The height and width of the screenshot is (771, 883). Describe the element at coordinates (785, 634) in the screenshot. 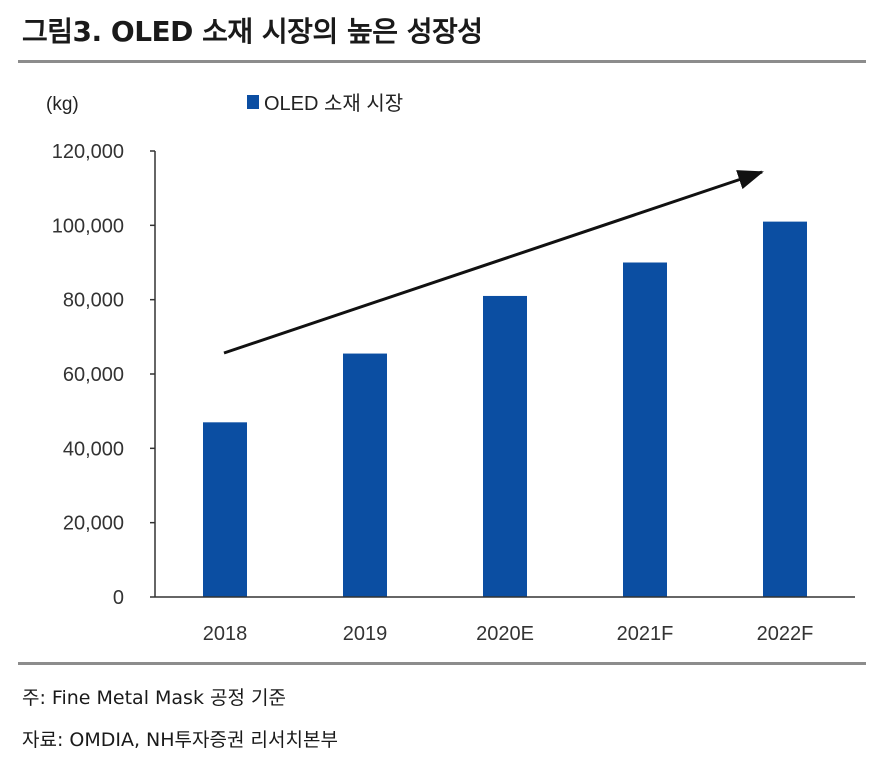

I see `x-tick-label: 2022F` at that location.